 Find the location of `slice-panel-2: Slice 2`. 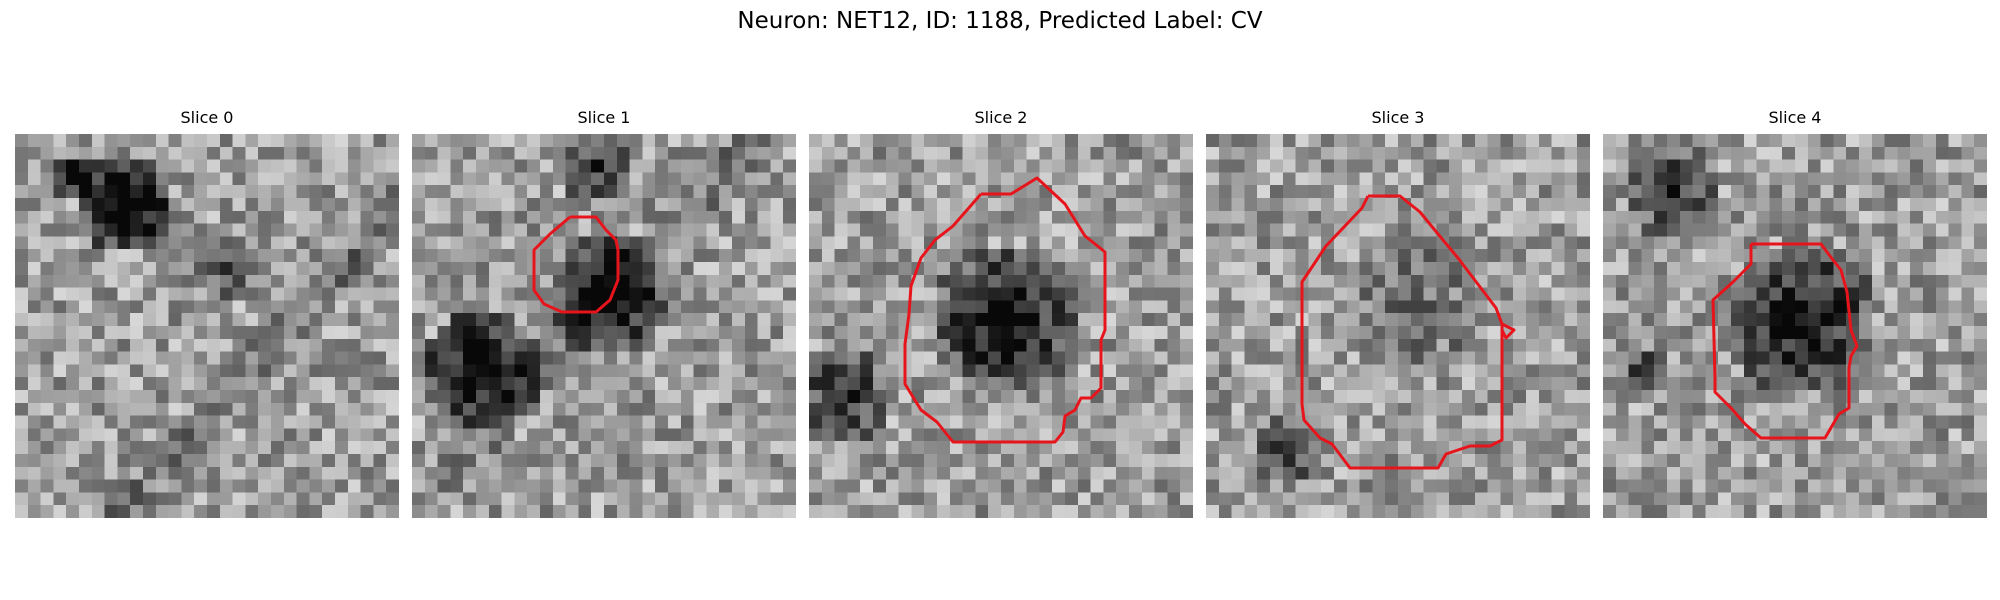

slice-panel-2: Slice 2 is located at coordinates (1001, 313).